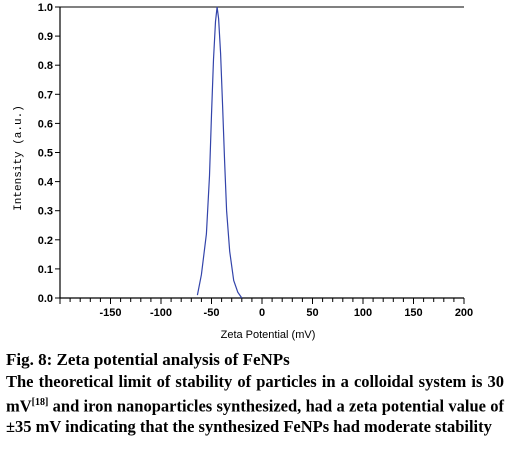  What do you see at coordinates (148, 359) in the screenshot?
I see `figure-label: Fig. 8: Zeta potential analysis of FeNPs` at bounding box center [148, 359].